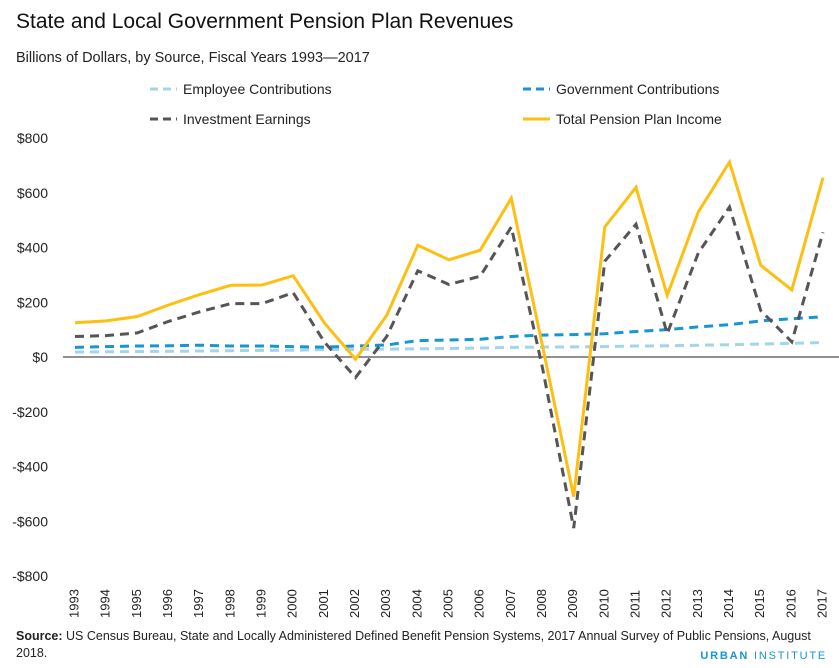 This screenshot has height=668, width=839. I want to click on x-tick-label: 2003, so click(385, 603).